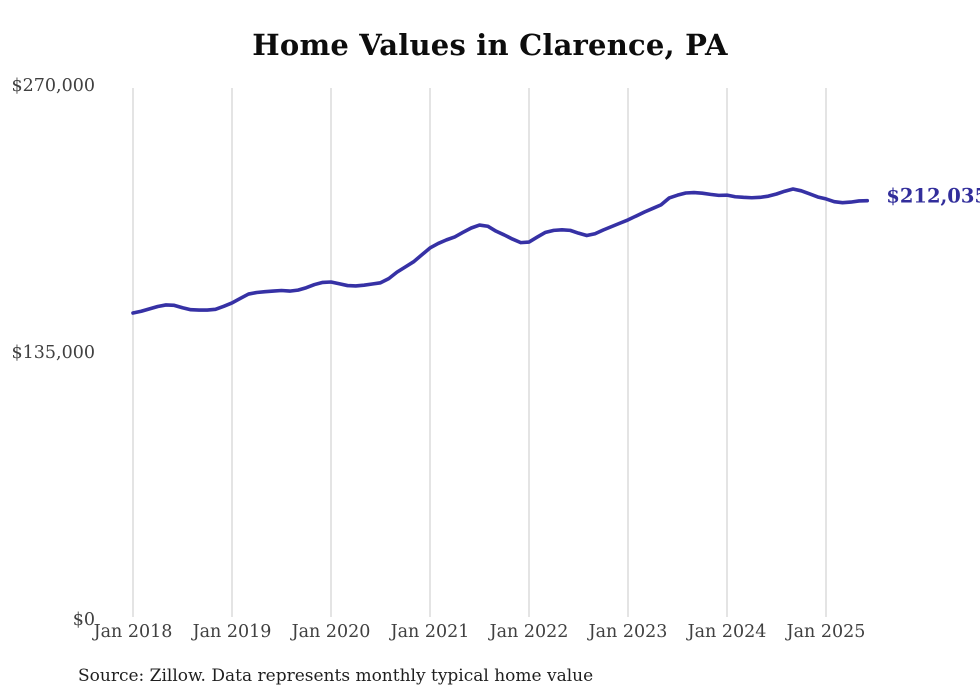 Image resolution: width=980 pixels, height=699 pixels. I want to click on x-axis-tick-label: Jan 2018, so click(133, 632).